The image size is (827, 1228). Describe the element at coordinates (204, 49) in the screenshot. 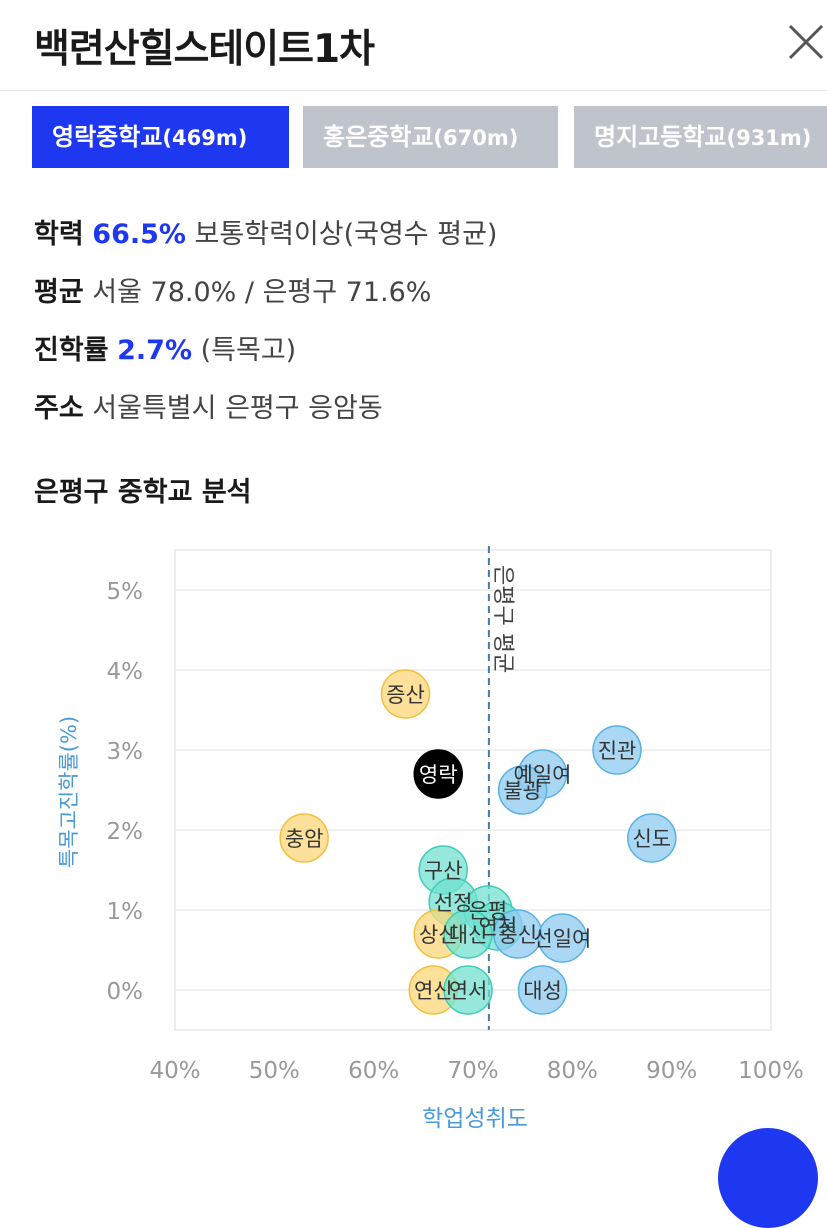

I see `page-title: 백련산힐스테이트1차` at that location.